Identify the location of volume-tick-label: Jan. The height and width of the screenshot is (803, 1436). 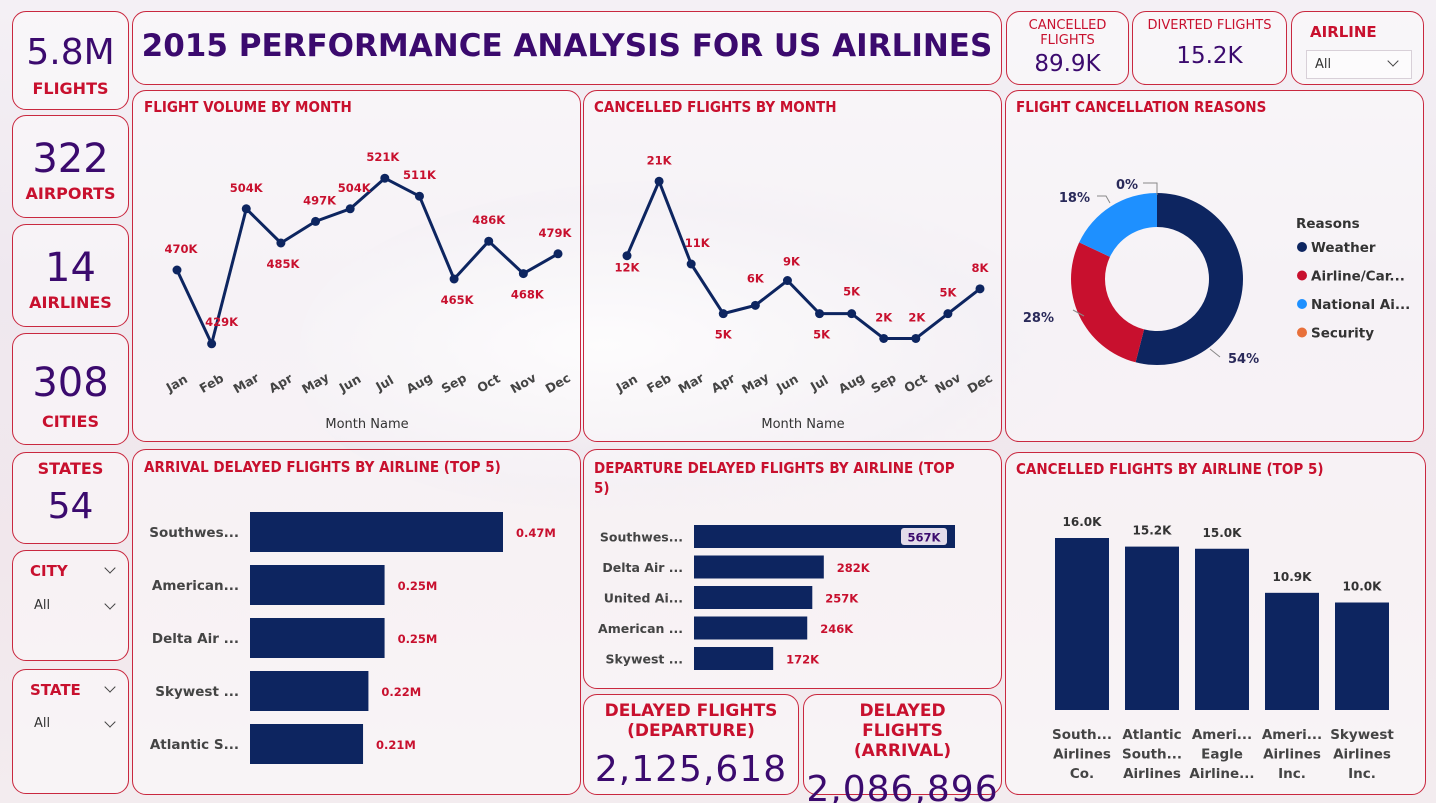
(176, 383).